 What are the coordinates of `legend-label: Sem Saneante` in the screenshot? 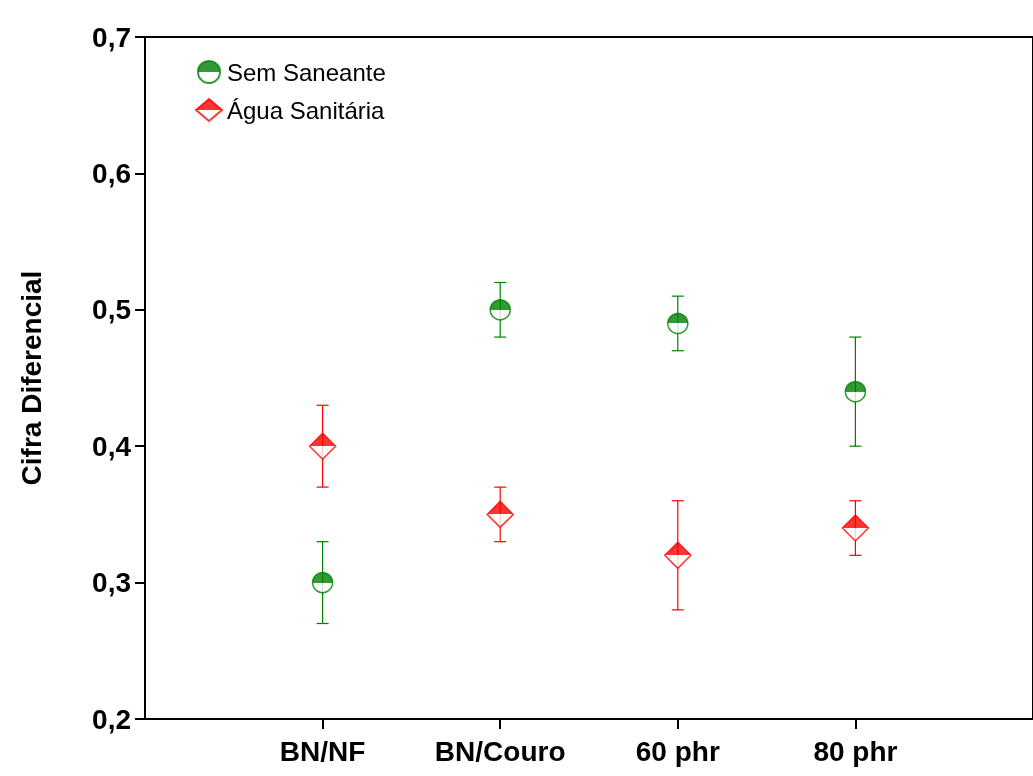 It's located at (306, 72).